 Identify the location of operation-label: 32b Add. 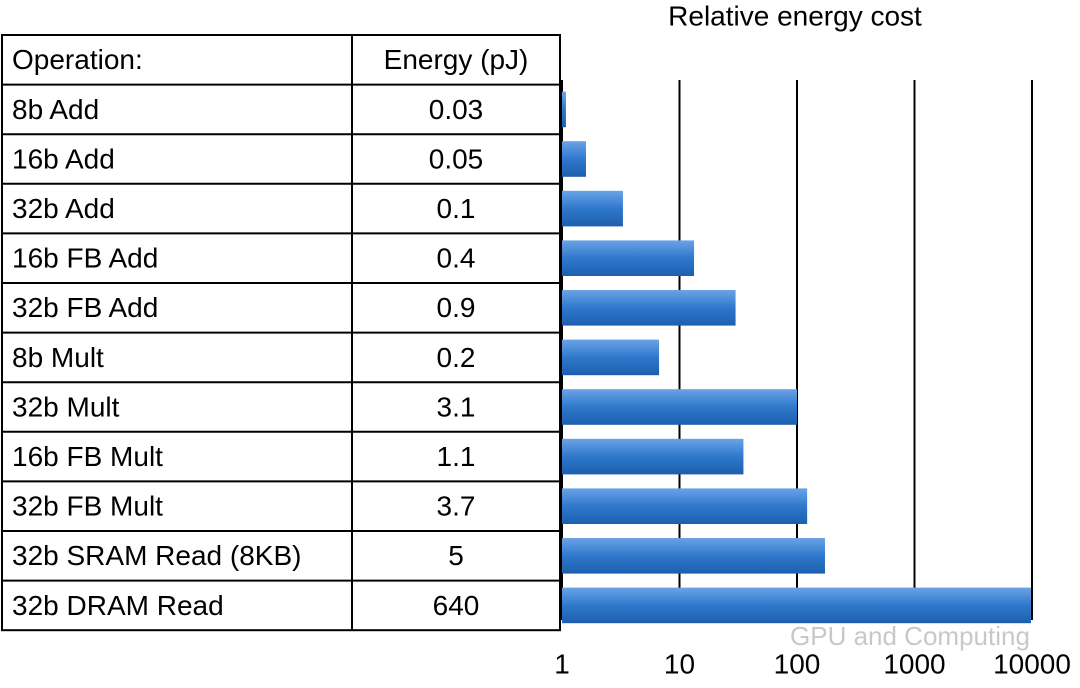
(63, 208).